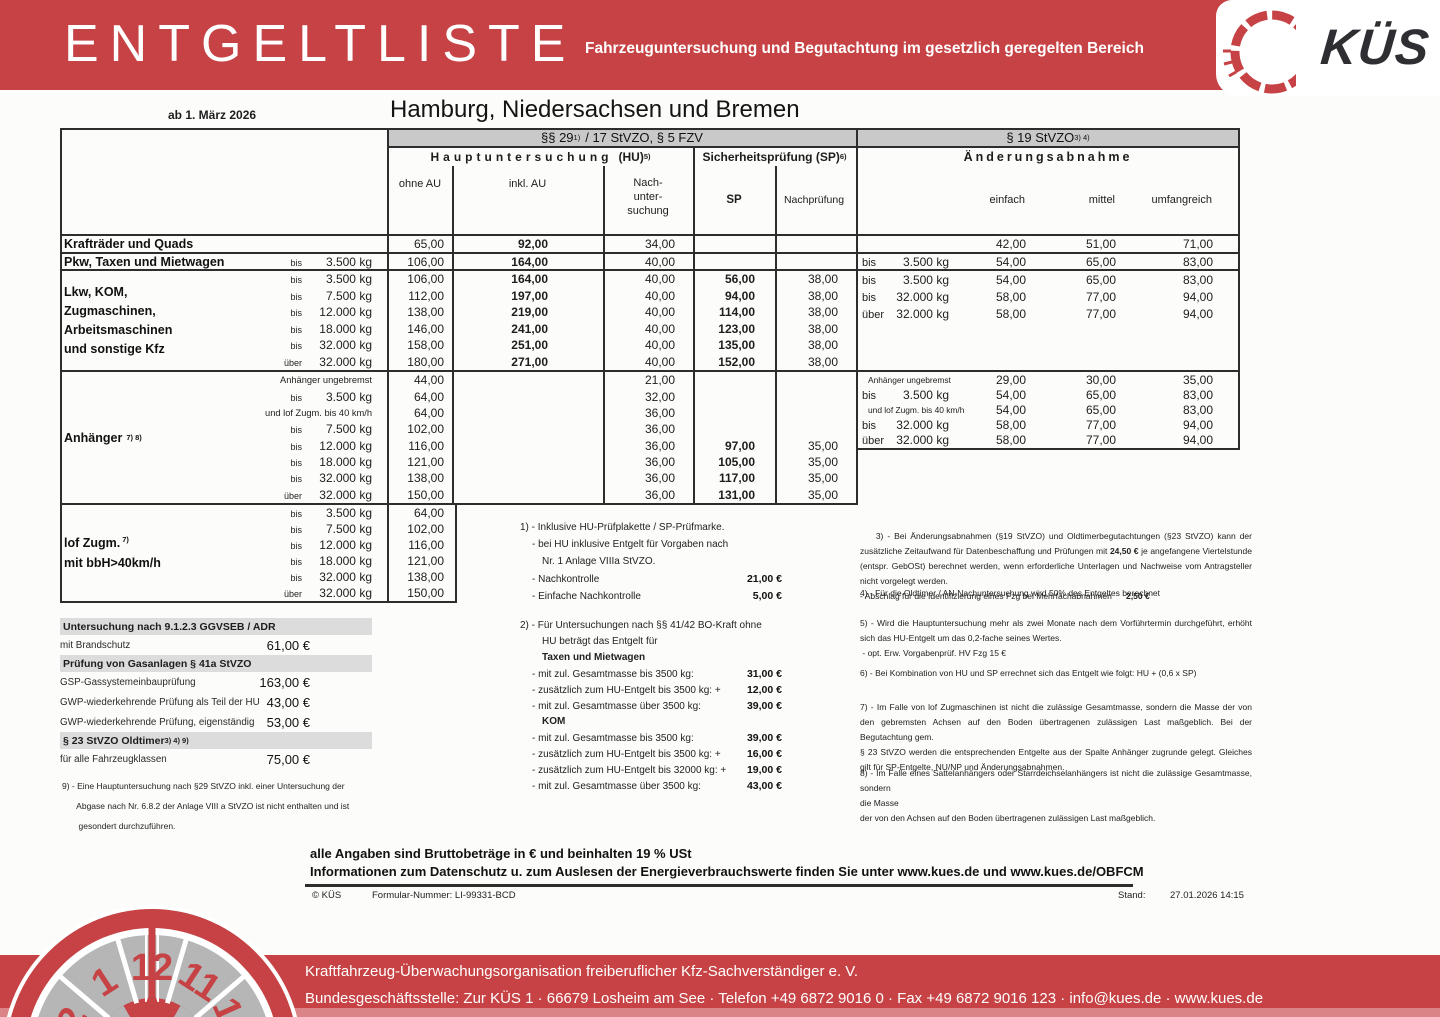  Describe the element at coordinates (458, 495) in the screenshot. I see `table-row: über 32.000 kg 150,00 36,00 131,00 35,00` at that location.